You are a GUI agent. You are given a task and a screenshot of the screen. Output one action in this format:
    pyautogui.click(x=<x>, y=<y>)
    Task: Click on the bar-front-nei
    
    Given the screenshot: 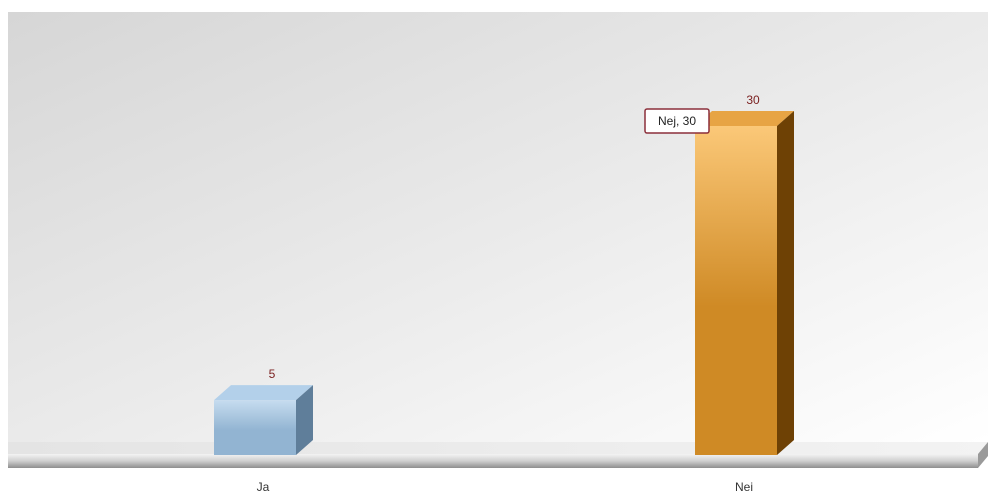 What is the action you would take?
    pyautogui.click(x=736, y=290)
    